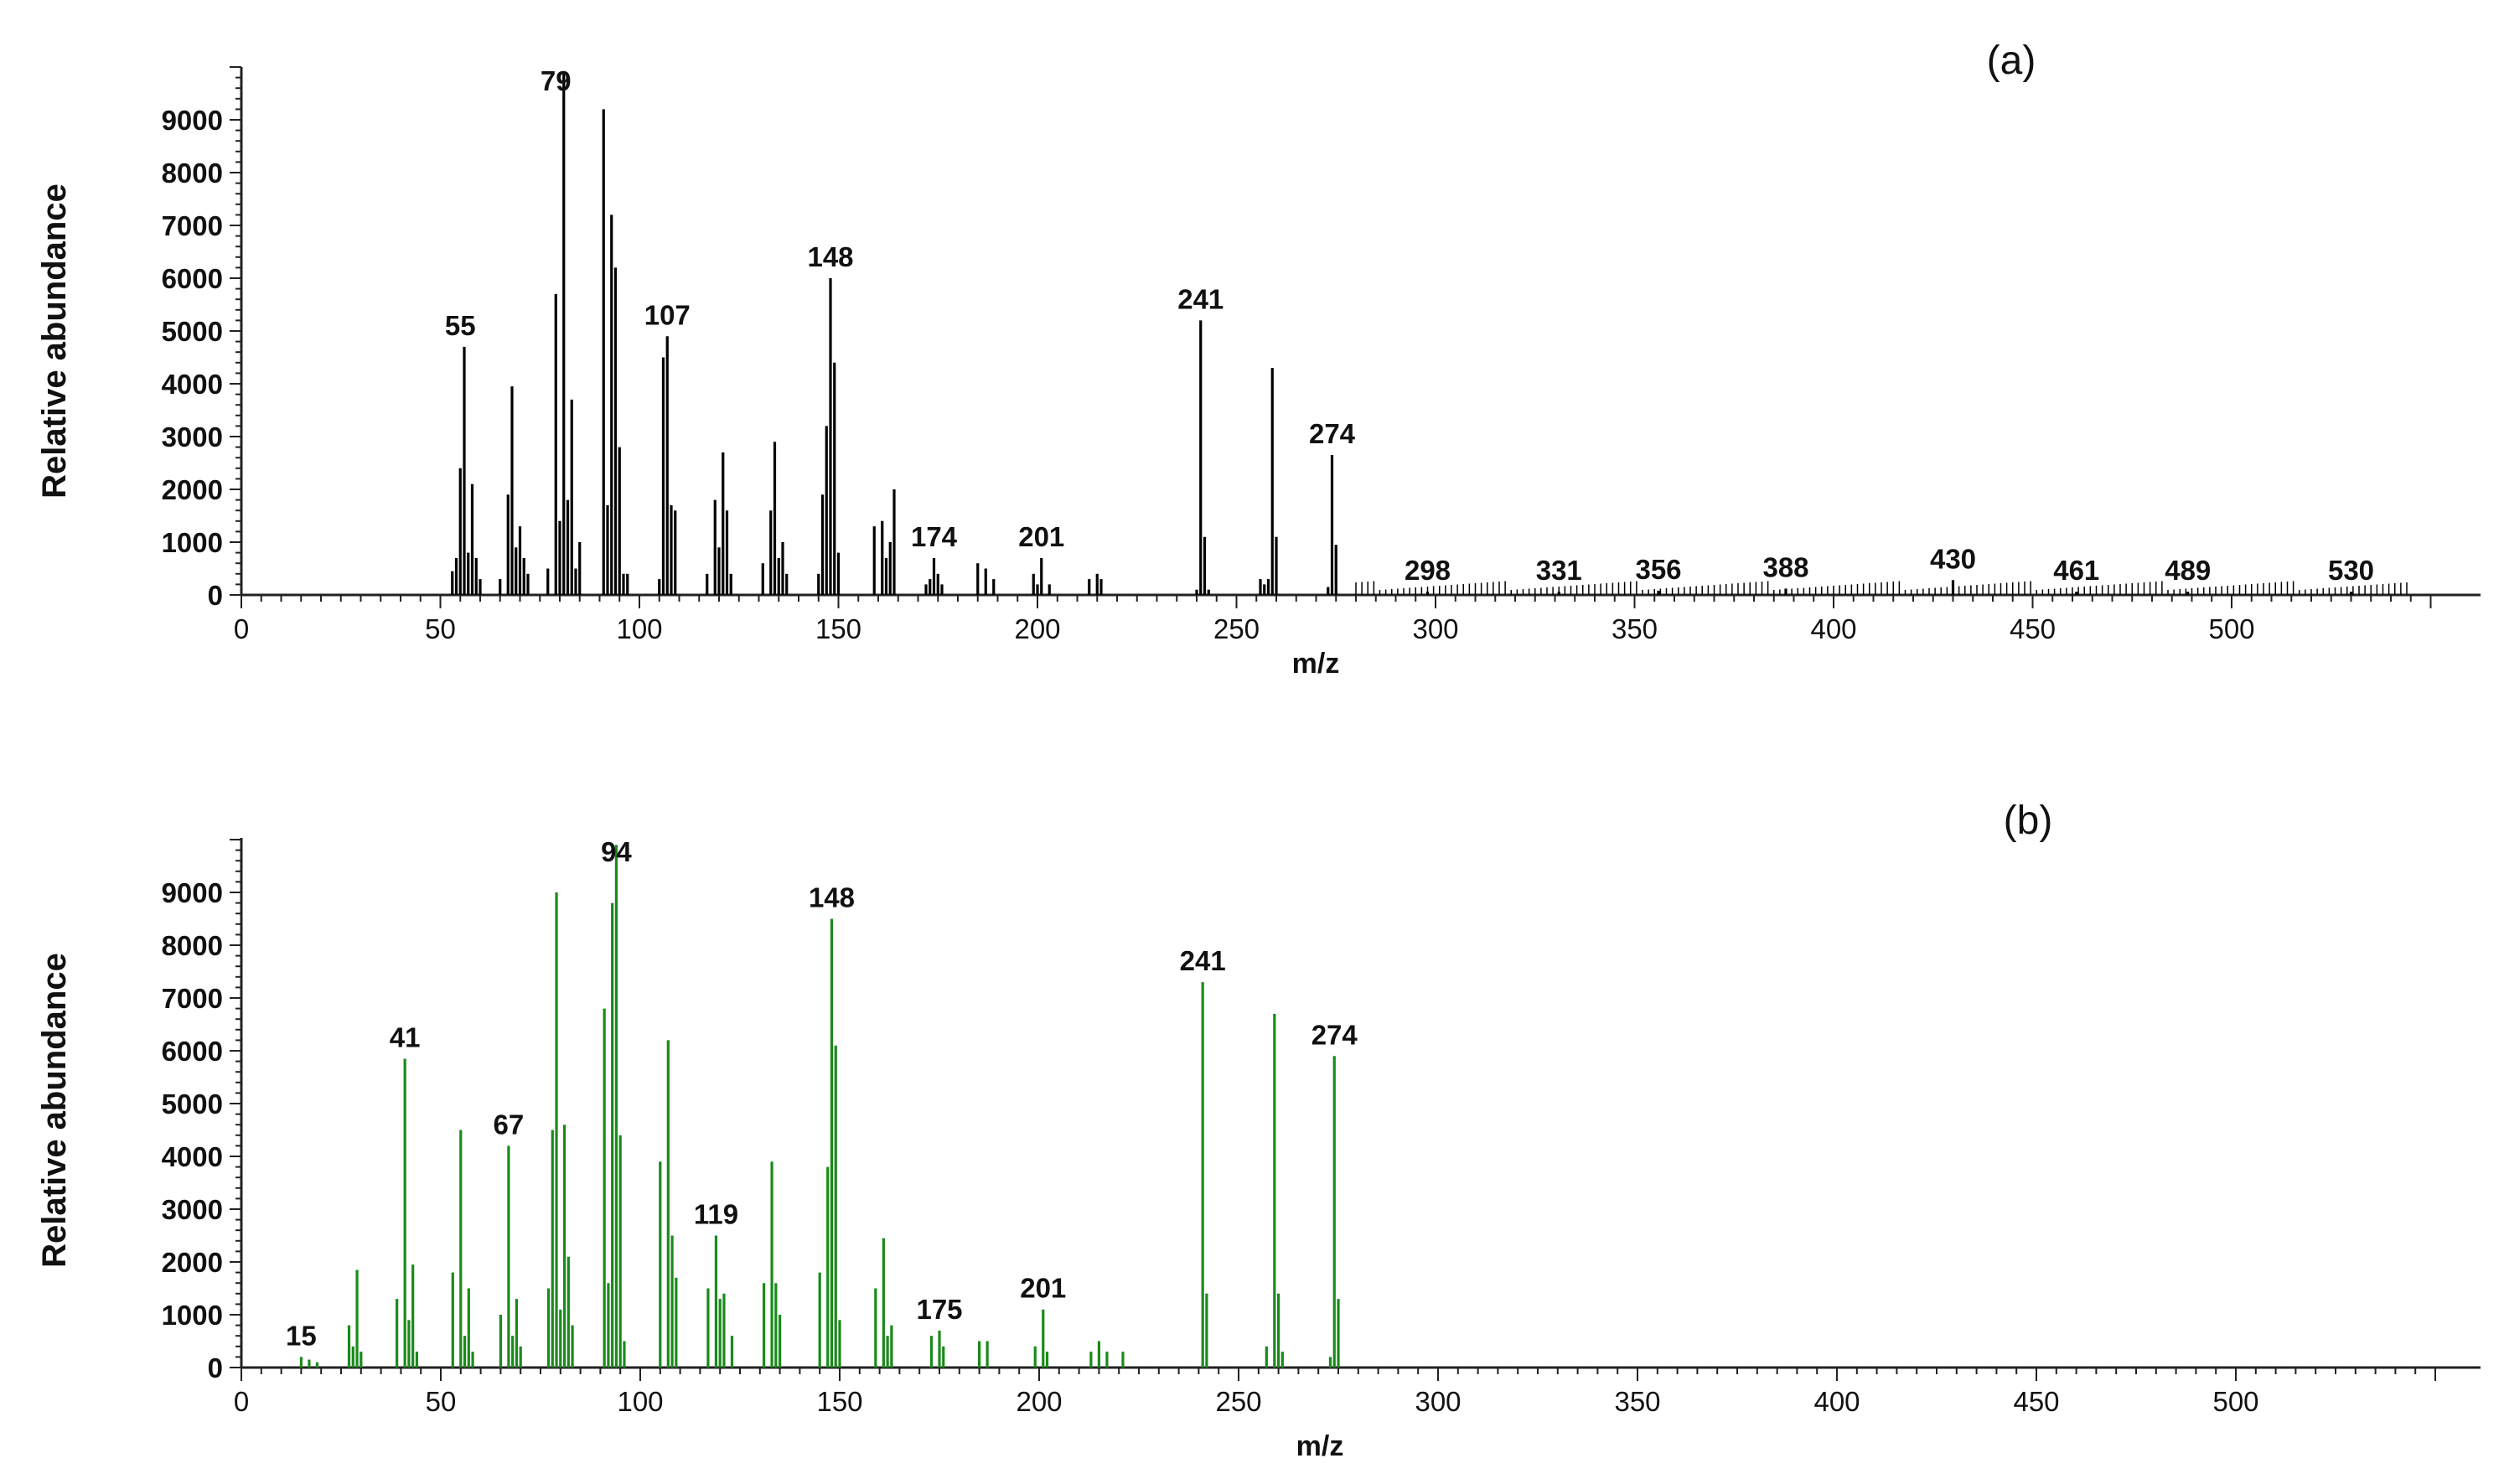 The image size is (2504, 1484). What do you see at coordinates (716, 1214) in the screenshot?
I see `peak-label: 119` at bounding box center [716, 1214].